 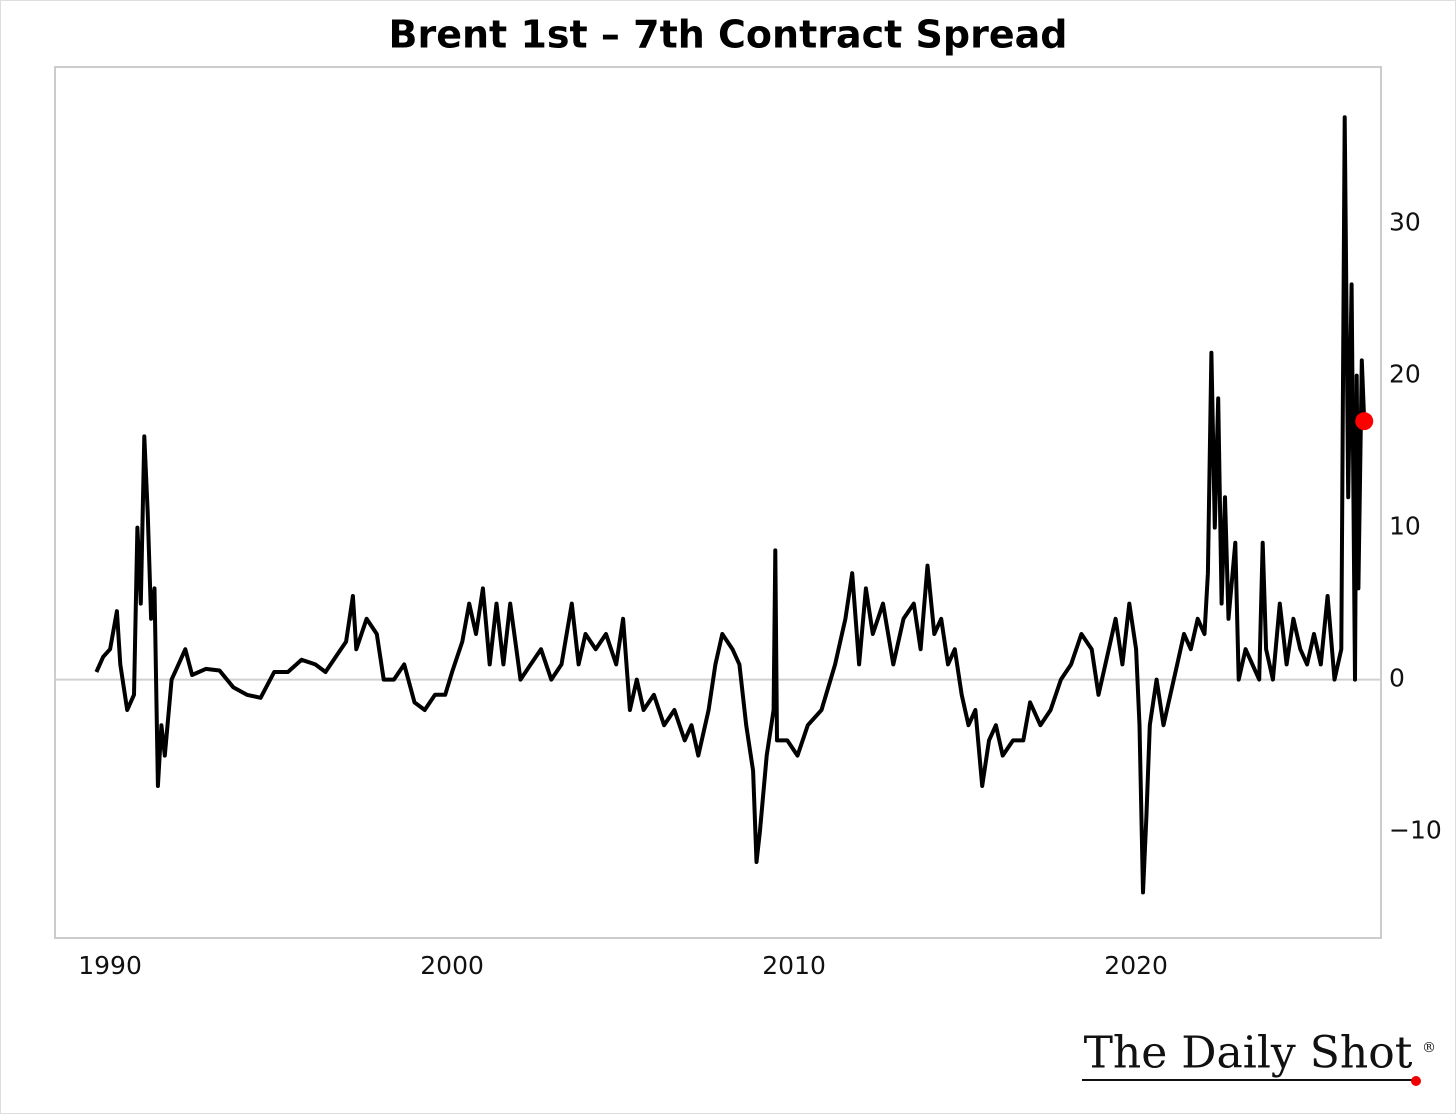 What do you see at coordinates (1405, 374) in the screenshot?
I see `y-tick-label: 20` at bounding box center [1405, 374].